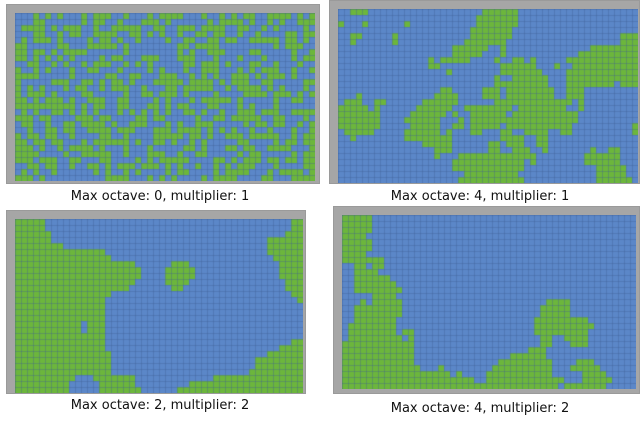 The height and width of the screenshot is (426, 640). What do you see at coordinates (480, 408) in the screenshot?
I see `panel-caption: Max octave: 4, multiplier: 2` at bounding box center [480, 408].